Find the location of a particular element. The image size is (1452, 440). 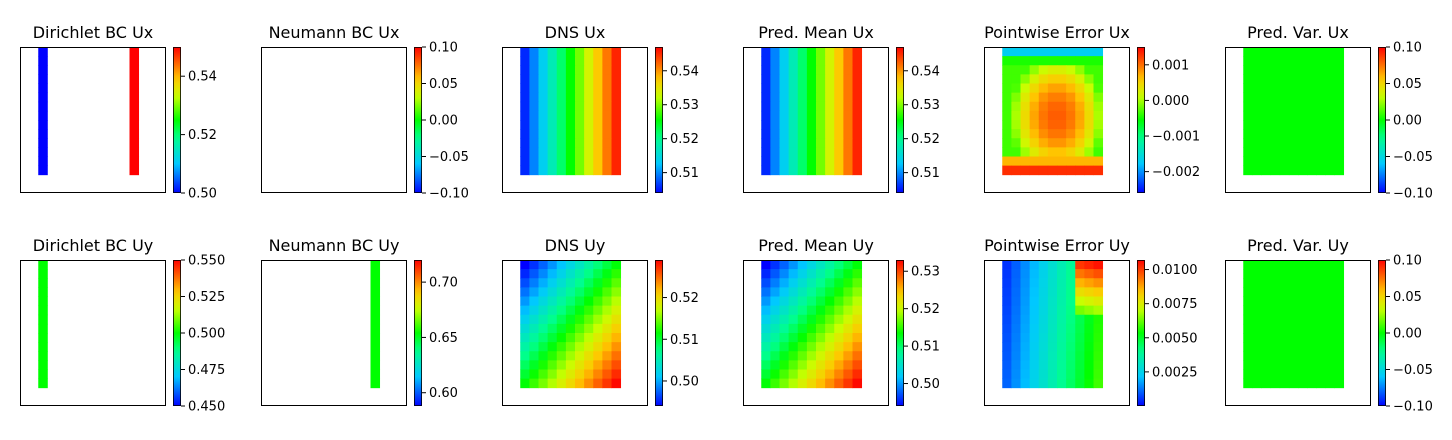

colorbar-tick-label: 0.65 is located at coordinates (443, 338).